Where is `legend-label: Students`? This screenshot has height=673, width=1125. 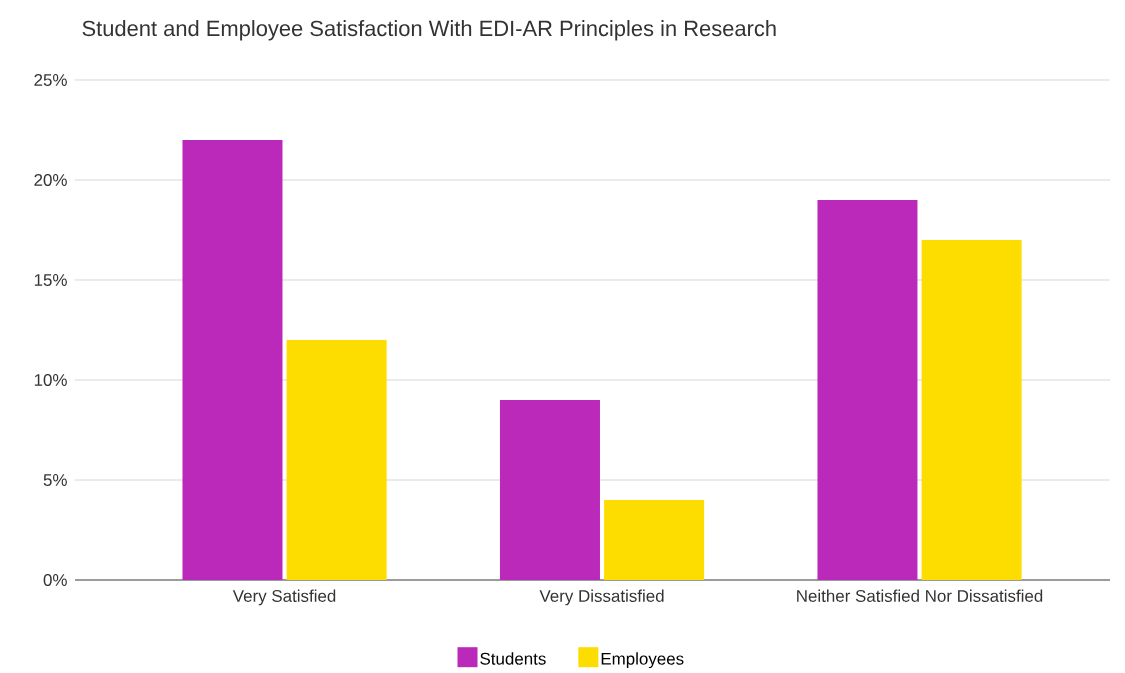 legend-label: Students is located at coordinates (513, 658).